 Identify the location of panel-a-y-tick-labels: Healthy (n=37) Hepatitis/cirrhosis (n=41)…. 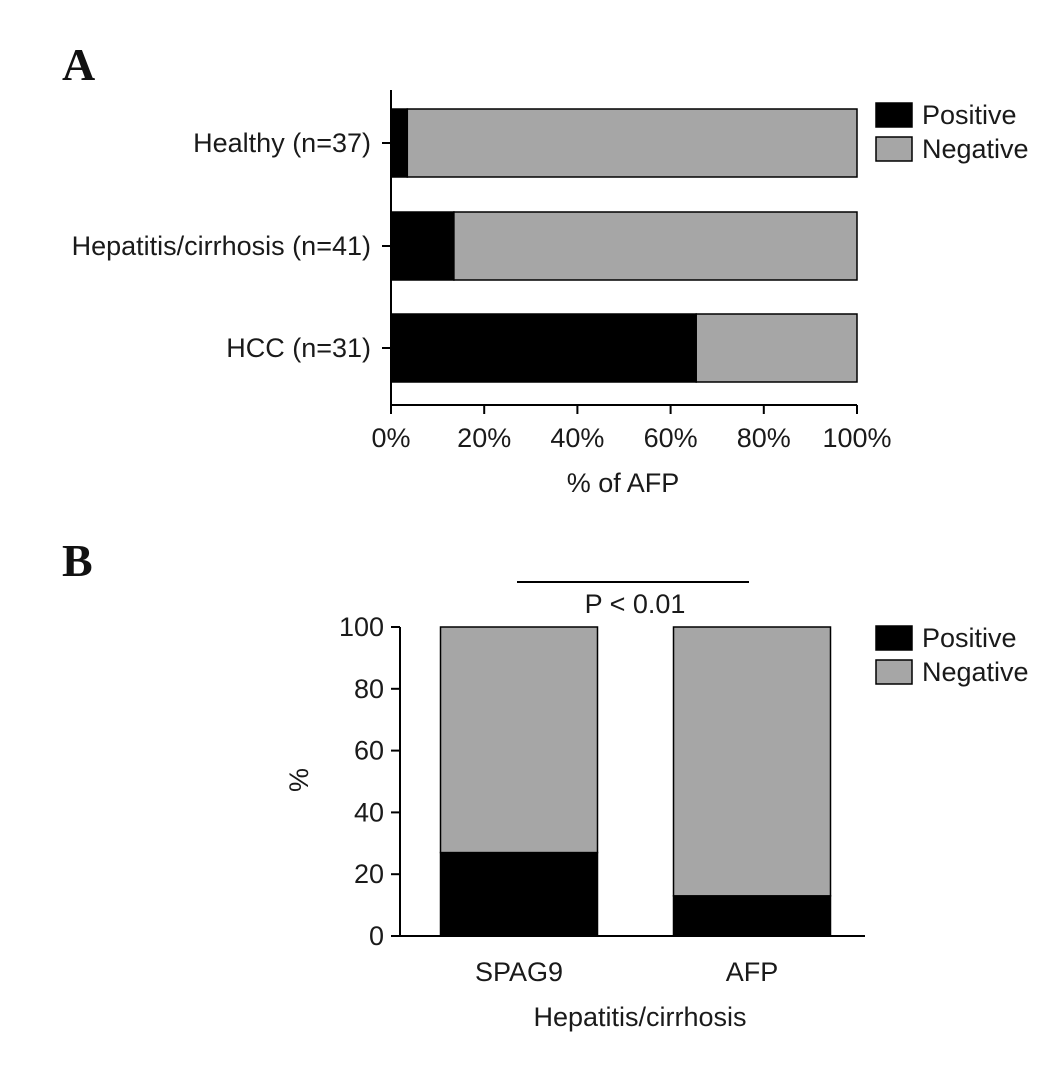
(221, 245).